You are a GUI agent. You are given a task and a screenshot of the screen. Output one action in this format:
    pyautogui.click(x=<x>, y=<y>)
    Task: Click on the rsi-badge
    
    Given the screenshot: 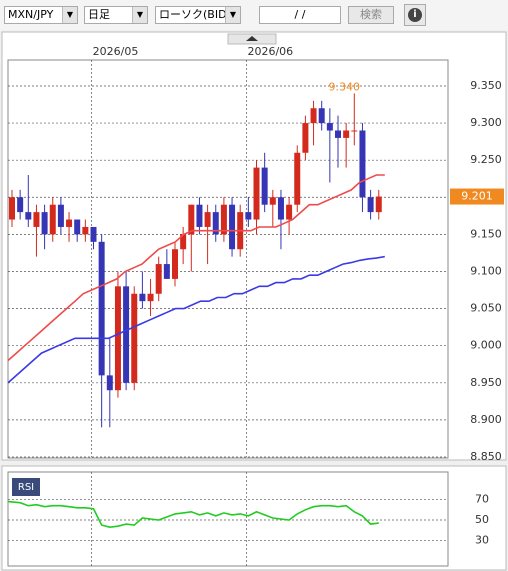 What is the action you would take?
    pyautogui.click(x=26, y=487)
    